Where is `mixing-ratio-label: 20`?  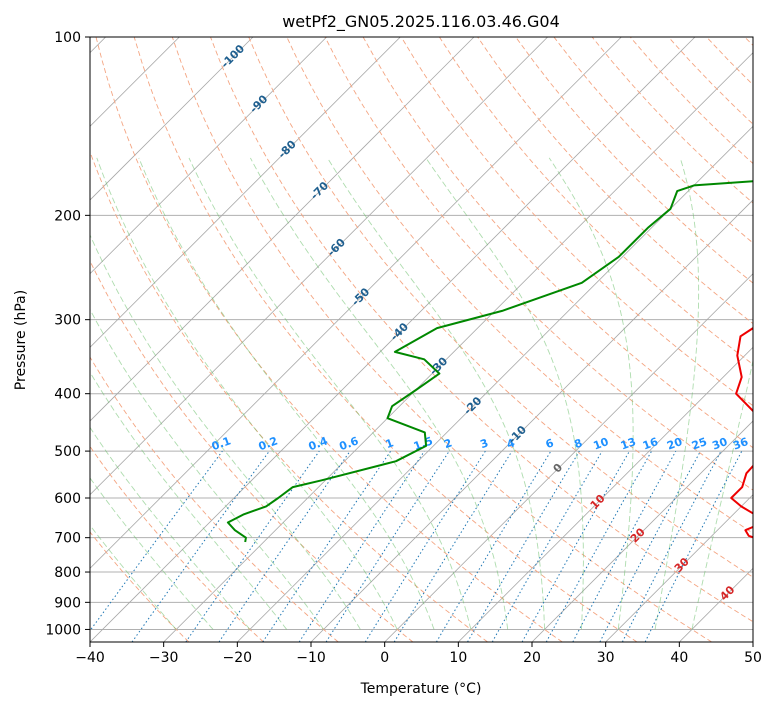
mixing-ratio-label: 20 is located at coordinates (674, 444).